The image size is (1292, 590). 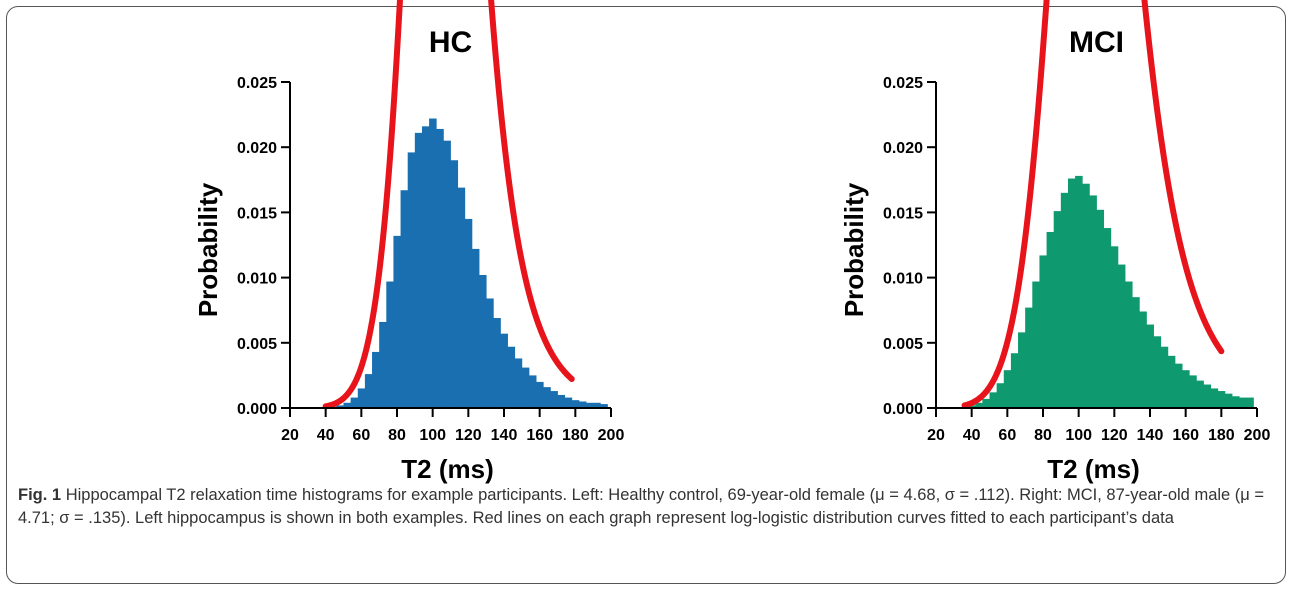 I want to click on x-tick-label: 160, so click(x=539, y=435).